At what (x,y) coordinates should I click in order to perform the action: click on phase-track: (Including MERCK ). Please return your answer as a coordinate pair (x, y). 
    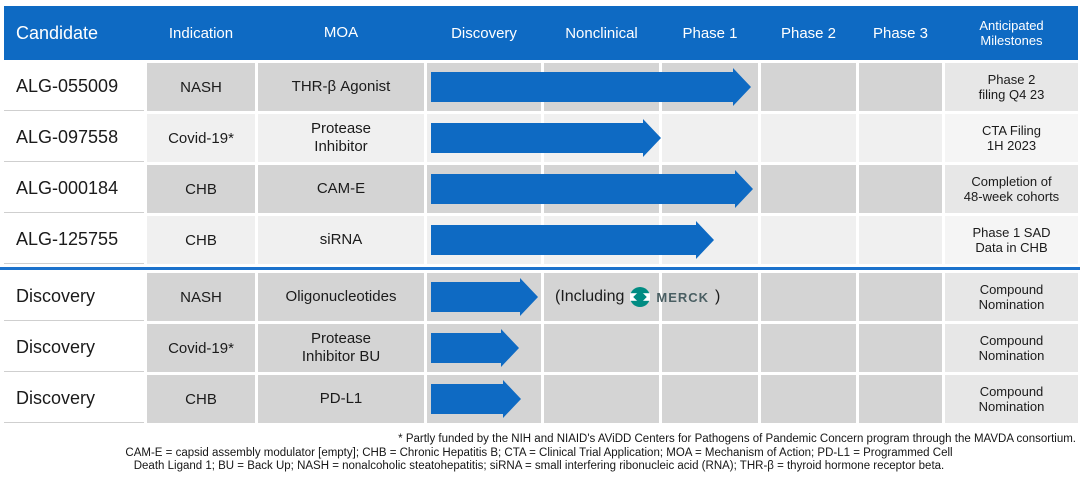
    Looking at the image, I should click on (684, 297).